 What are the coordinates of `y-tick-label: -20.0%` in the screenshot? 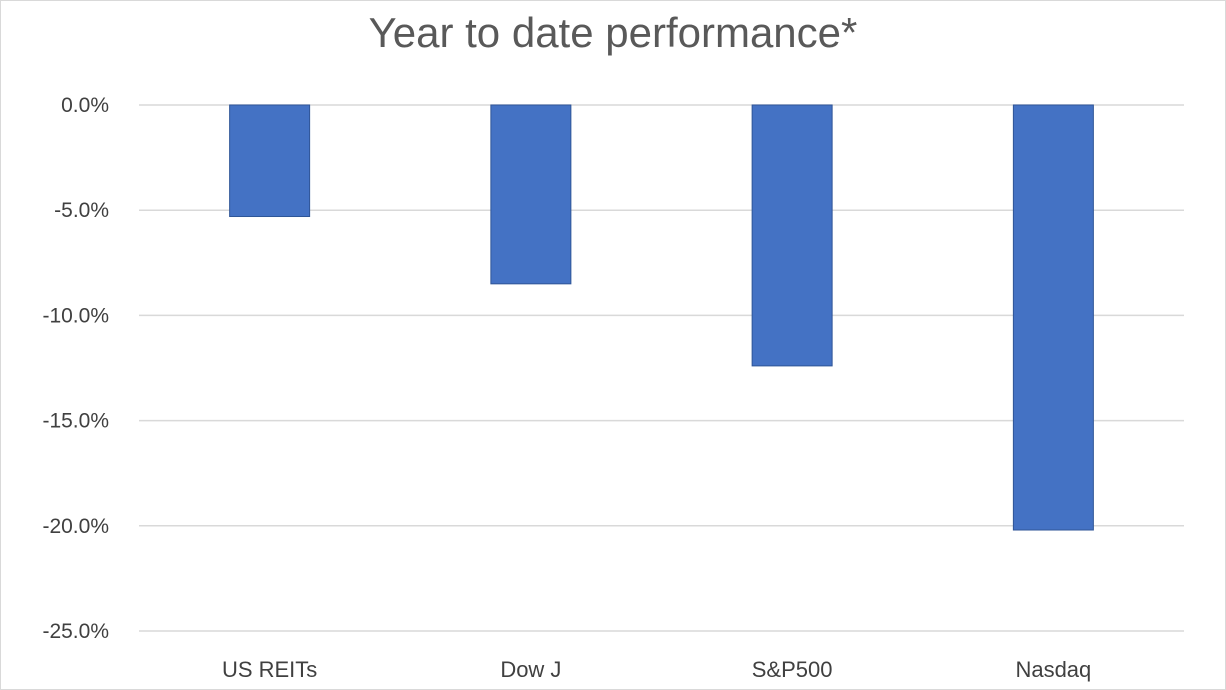 It's located at (75, 526).